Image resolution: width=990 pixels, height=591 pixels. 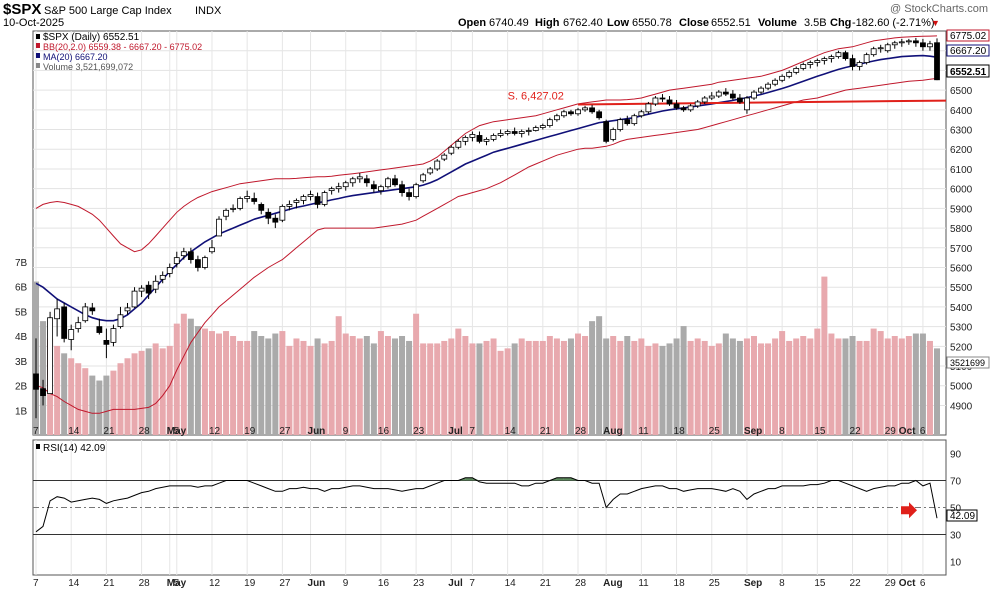 What do you see at coordinates (753, 583) in the screenshot?
I see `date-tick-label: Sep` at bounding box center [753, 583].